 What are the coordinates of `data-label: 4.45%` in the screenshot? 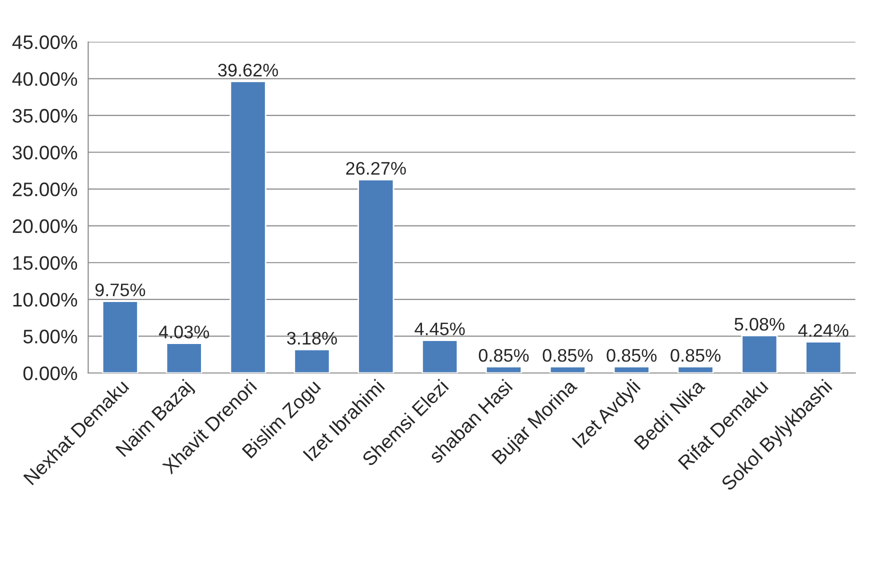 It's located at (439, 329).